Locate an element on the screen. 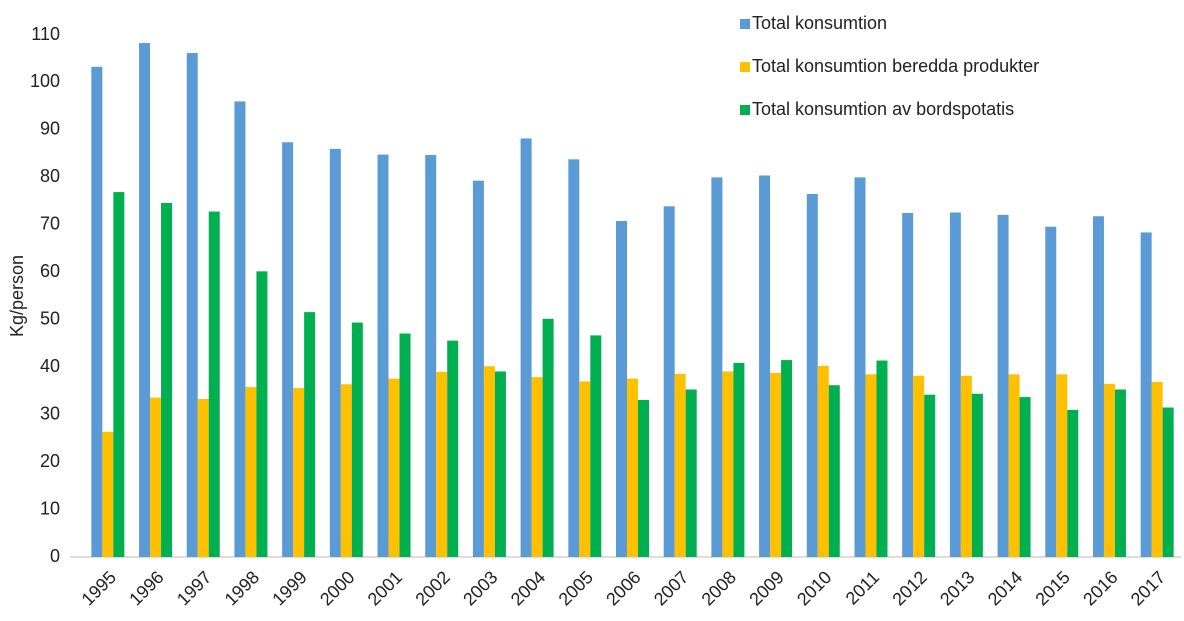 The height and width of the screenshot is (621, 1184). x-tick-label: 2017 is located at coordinates (1148, 588).